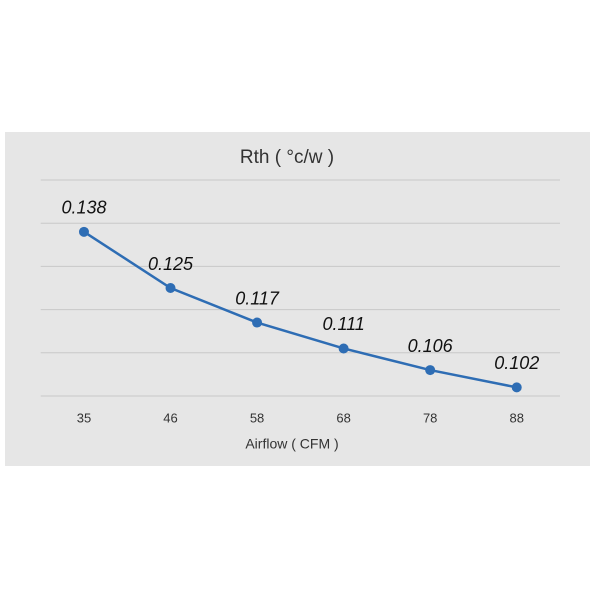 This screenshot has width=600, height=605. What do you see at coordinates (83, 208) in the screenshot?
I see `data-label: 0.138` at bounding box center [83, 208].